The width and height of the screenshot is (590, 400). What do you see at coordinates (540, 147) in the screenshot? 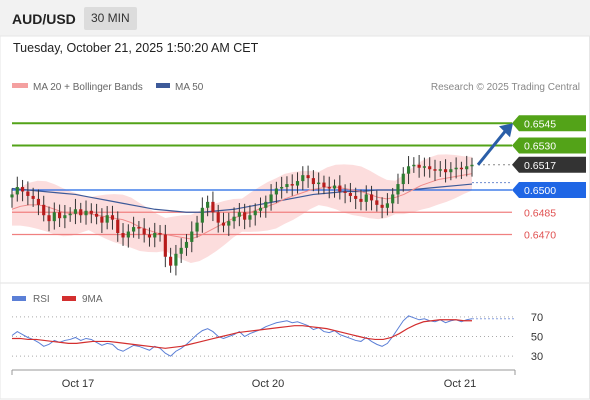
I see `level-label-0.6530: 0.6530` at bounding box center [540, 147].